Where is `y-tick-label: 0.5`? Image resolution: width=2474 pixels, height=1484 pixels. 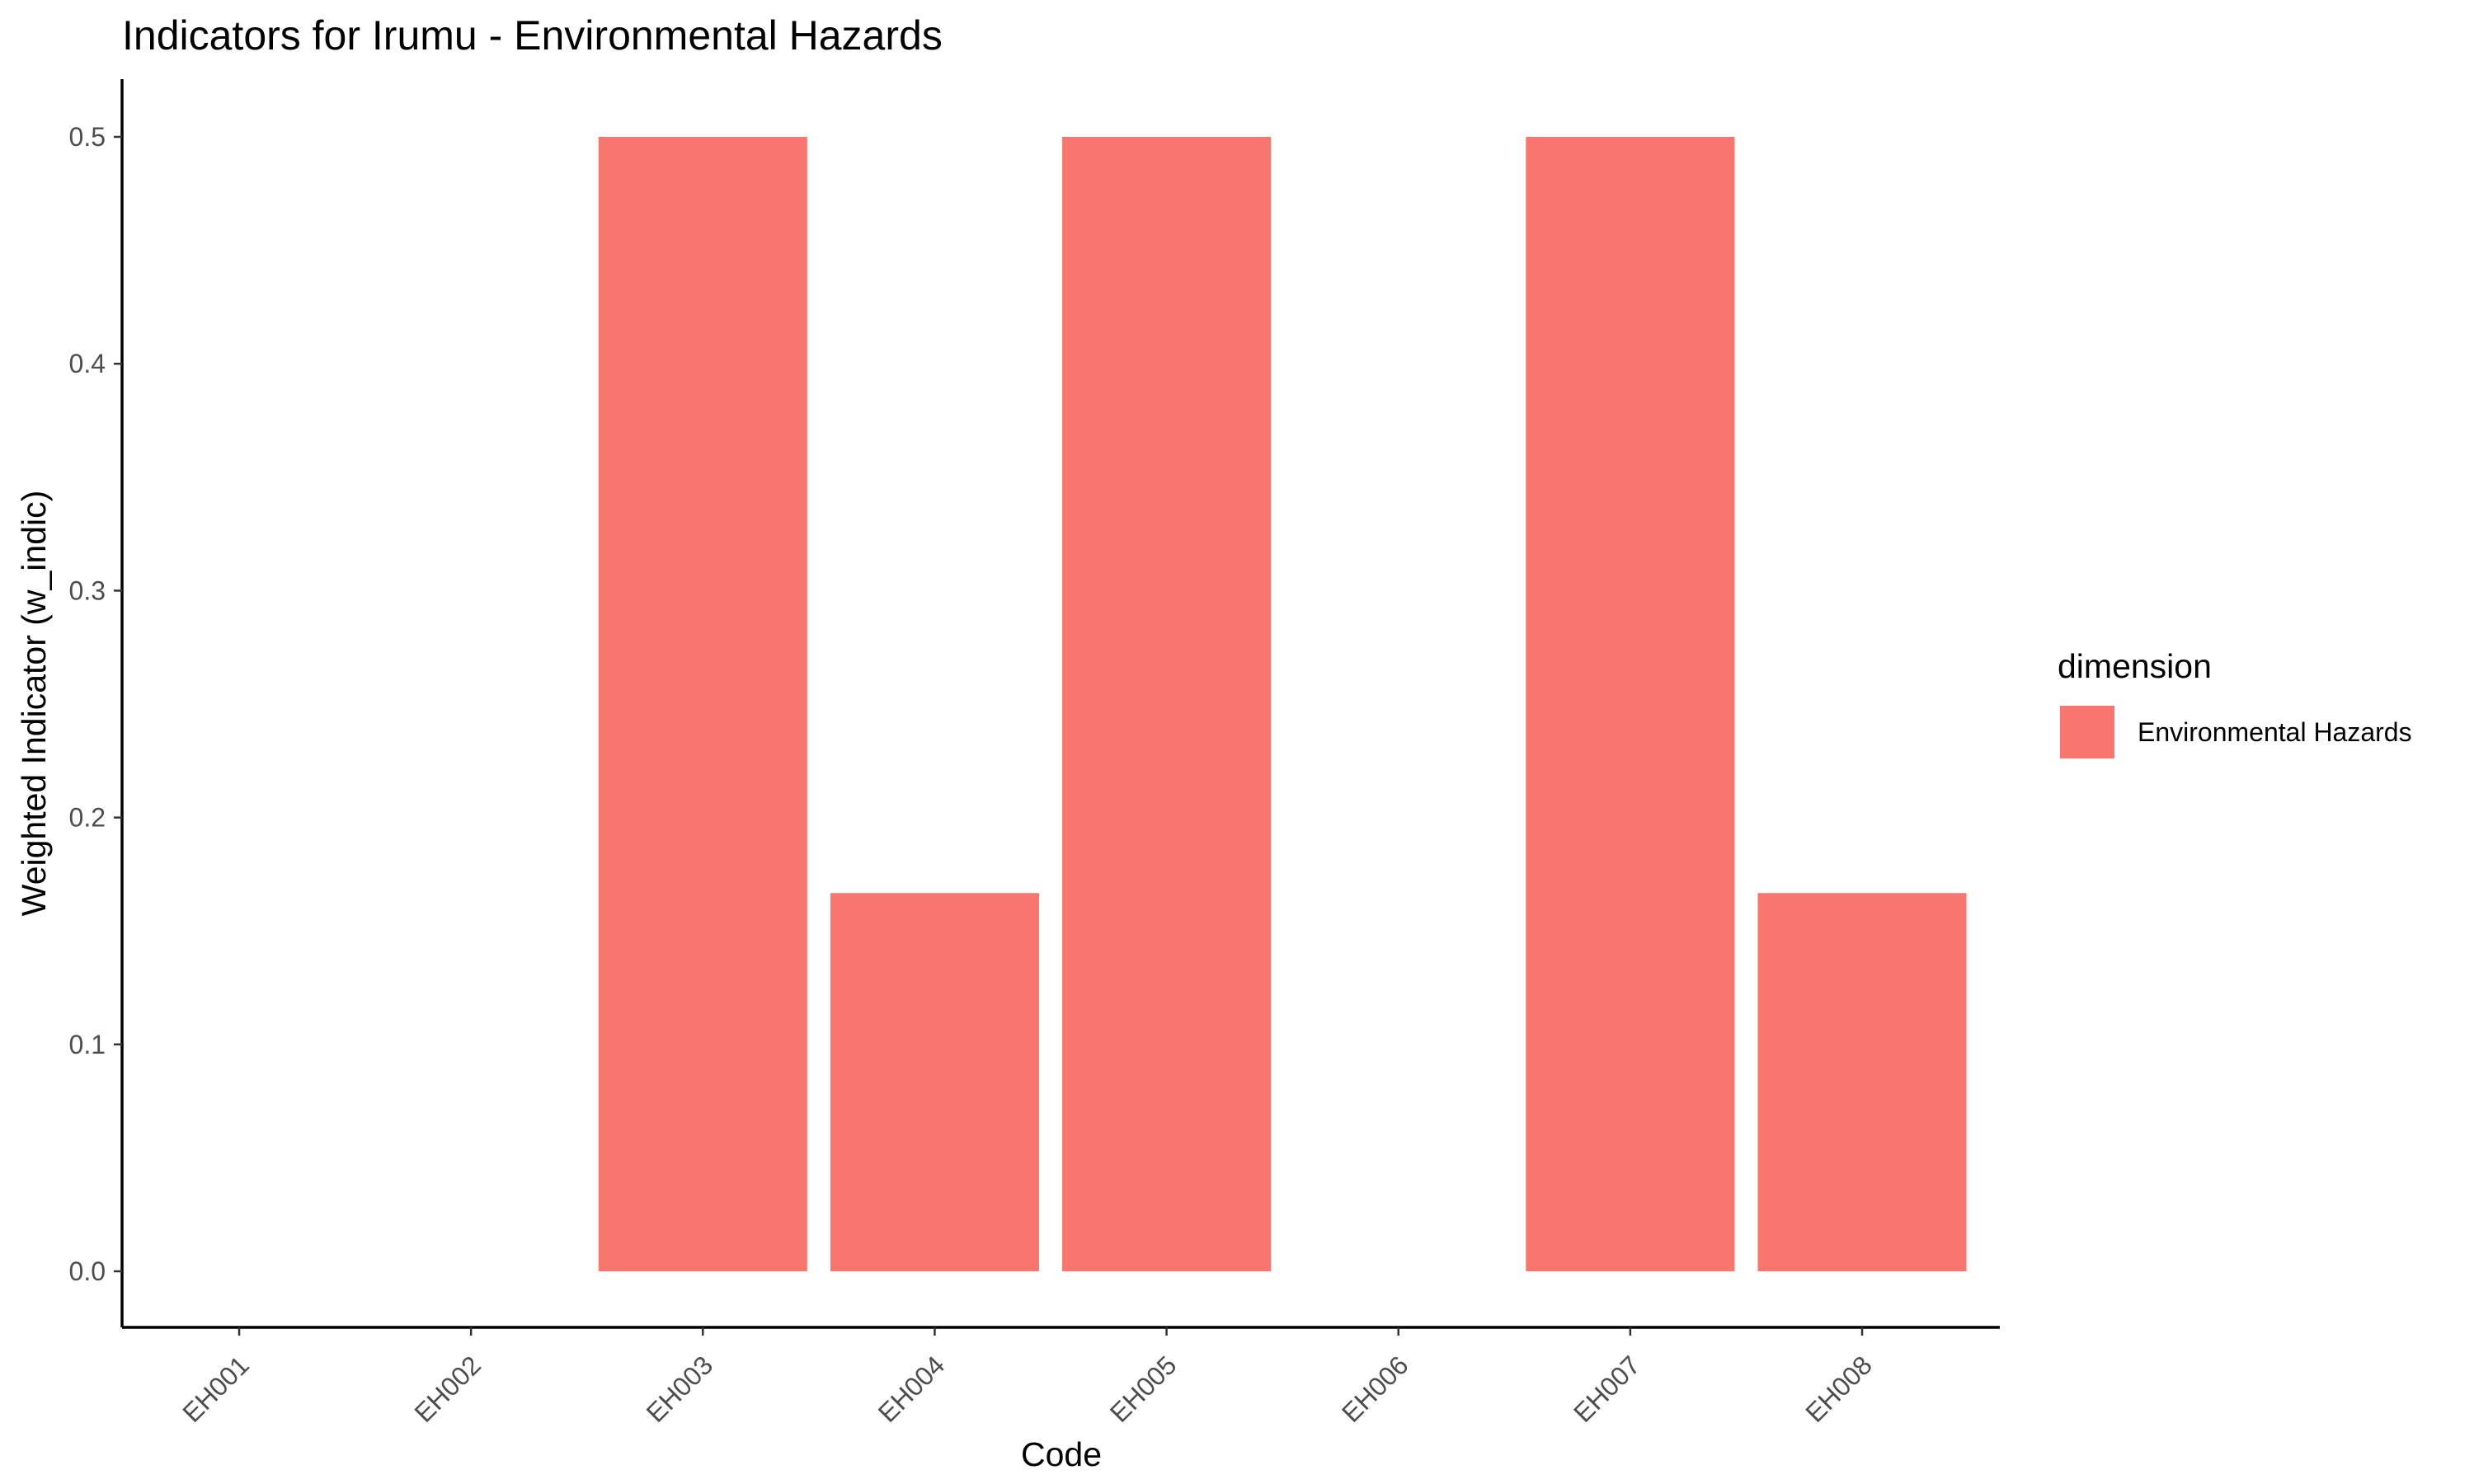
y-tick-label: 0.5 is located at coordinates (87, 137).